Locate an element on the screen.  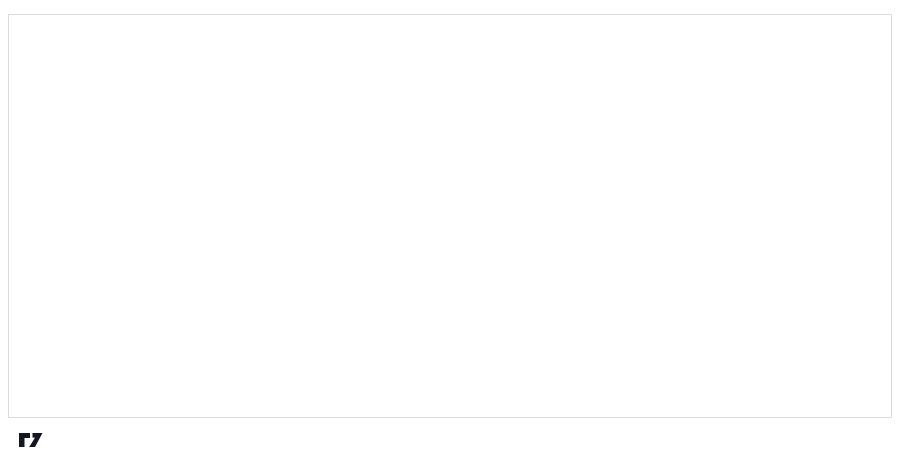
tradingview-logo is located at coordinates (34, 440).